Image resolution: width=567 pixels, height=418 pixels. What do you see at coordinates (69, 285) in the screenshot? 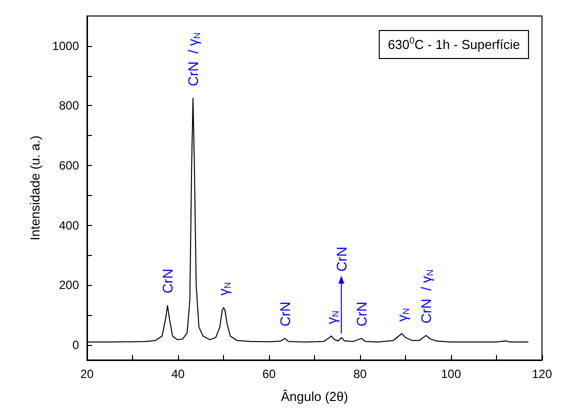
I see `y-tick-label: 200` at bounding box center [69, 285].